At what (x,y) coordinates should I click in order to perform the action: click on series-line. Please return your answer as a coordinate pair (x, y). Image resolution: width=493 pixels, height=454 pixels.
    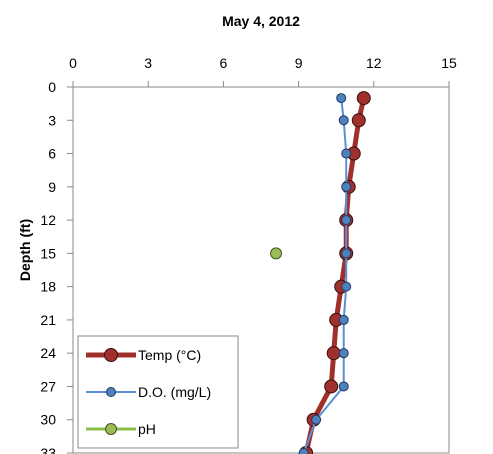
    Looking at the image, I should click on (325, 275).